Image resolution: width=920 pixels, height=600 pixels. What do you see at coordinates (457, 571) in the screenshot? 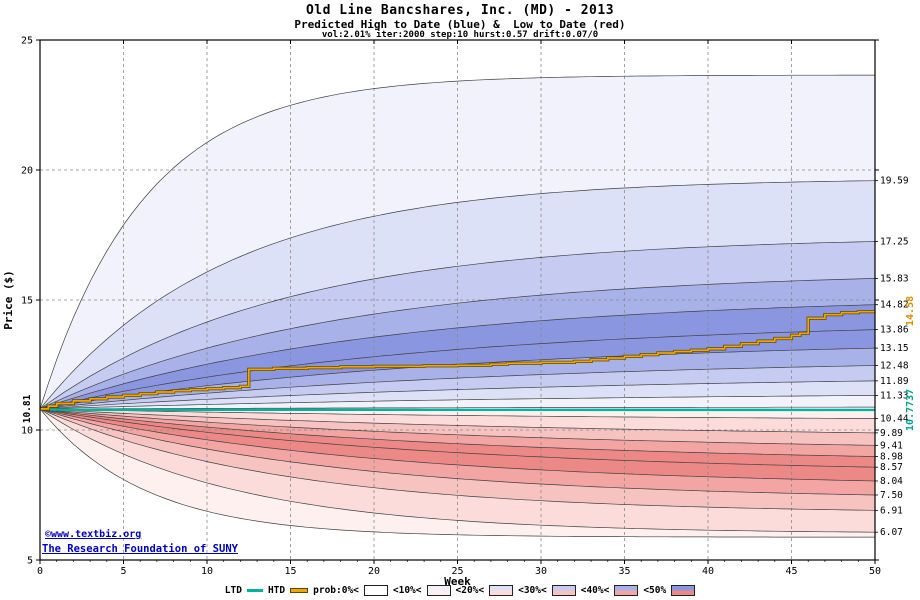
I see `x-tick-label: 25` at bounding box center [457, 571].